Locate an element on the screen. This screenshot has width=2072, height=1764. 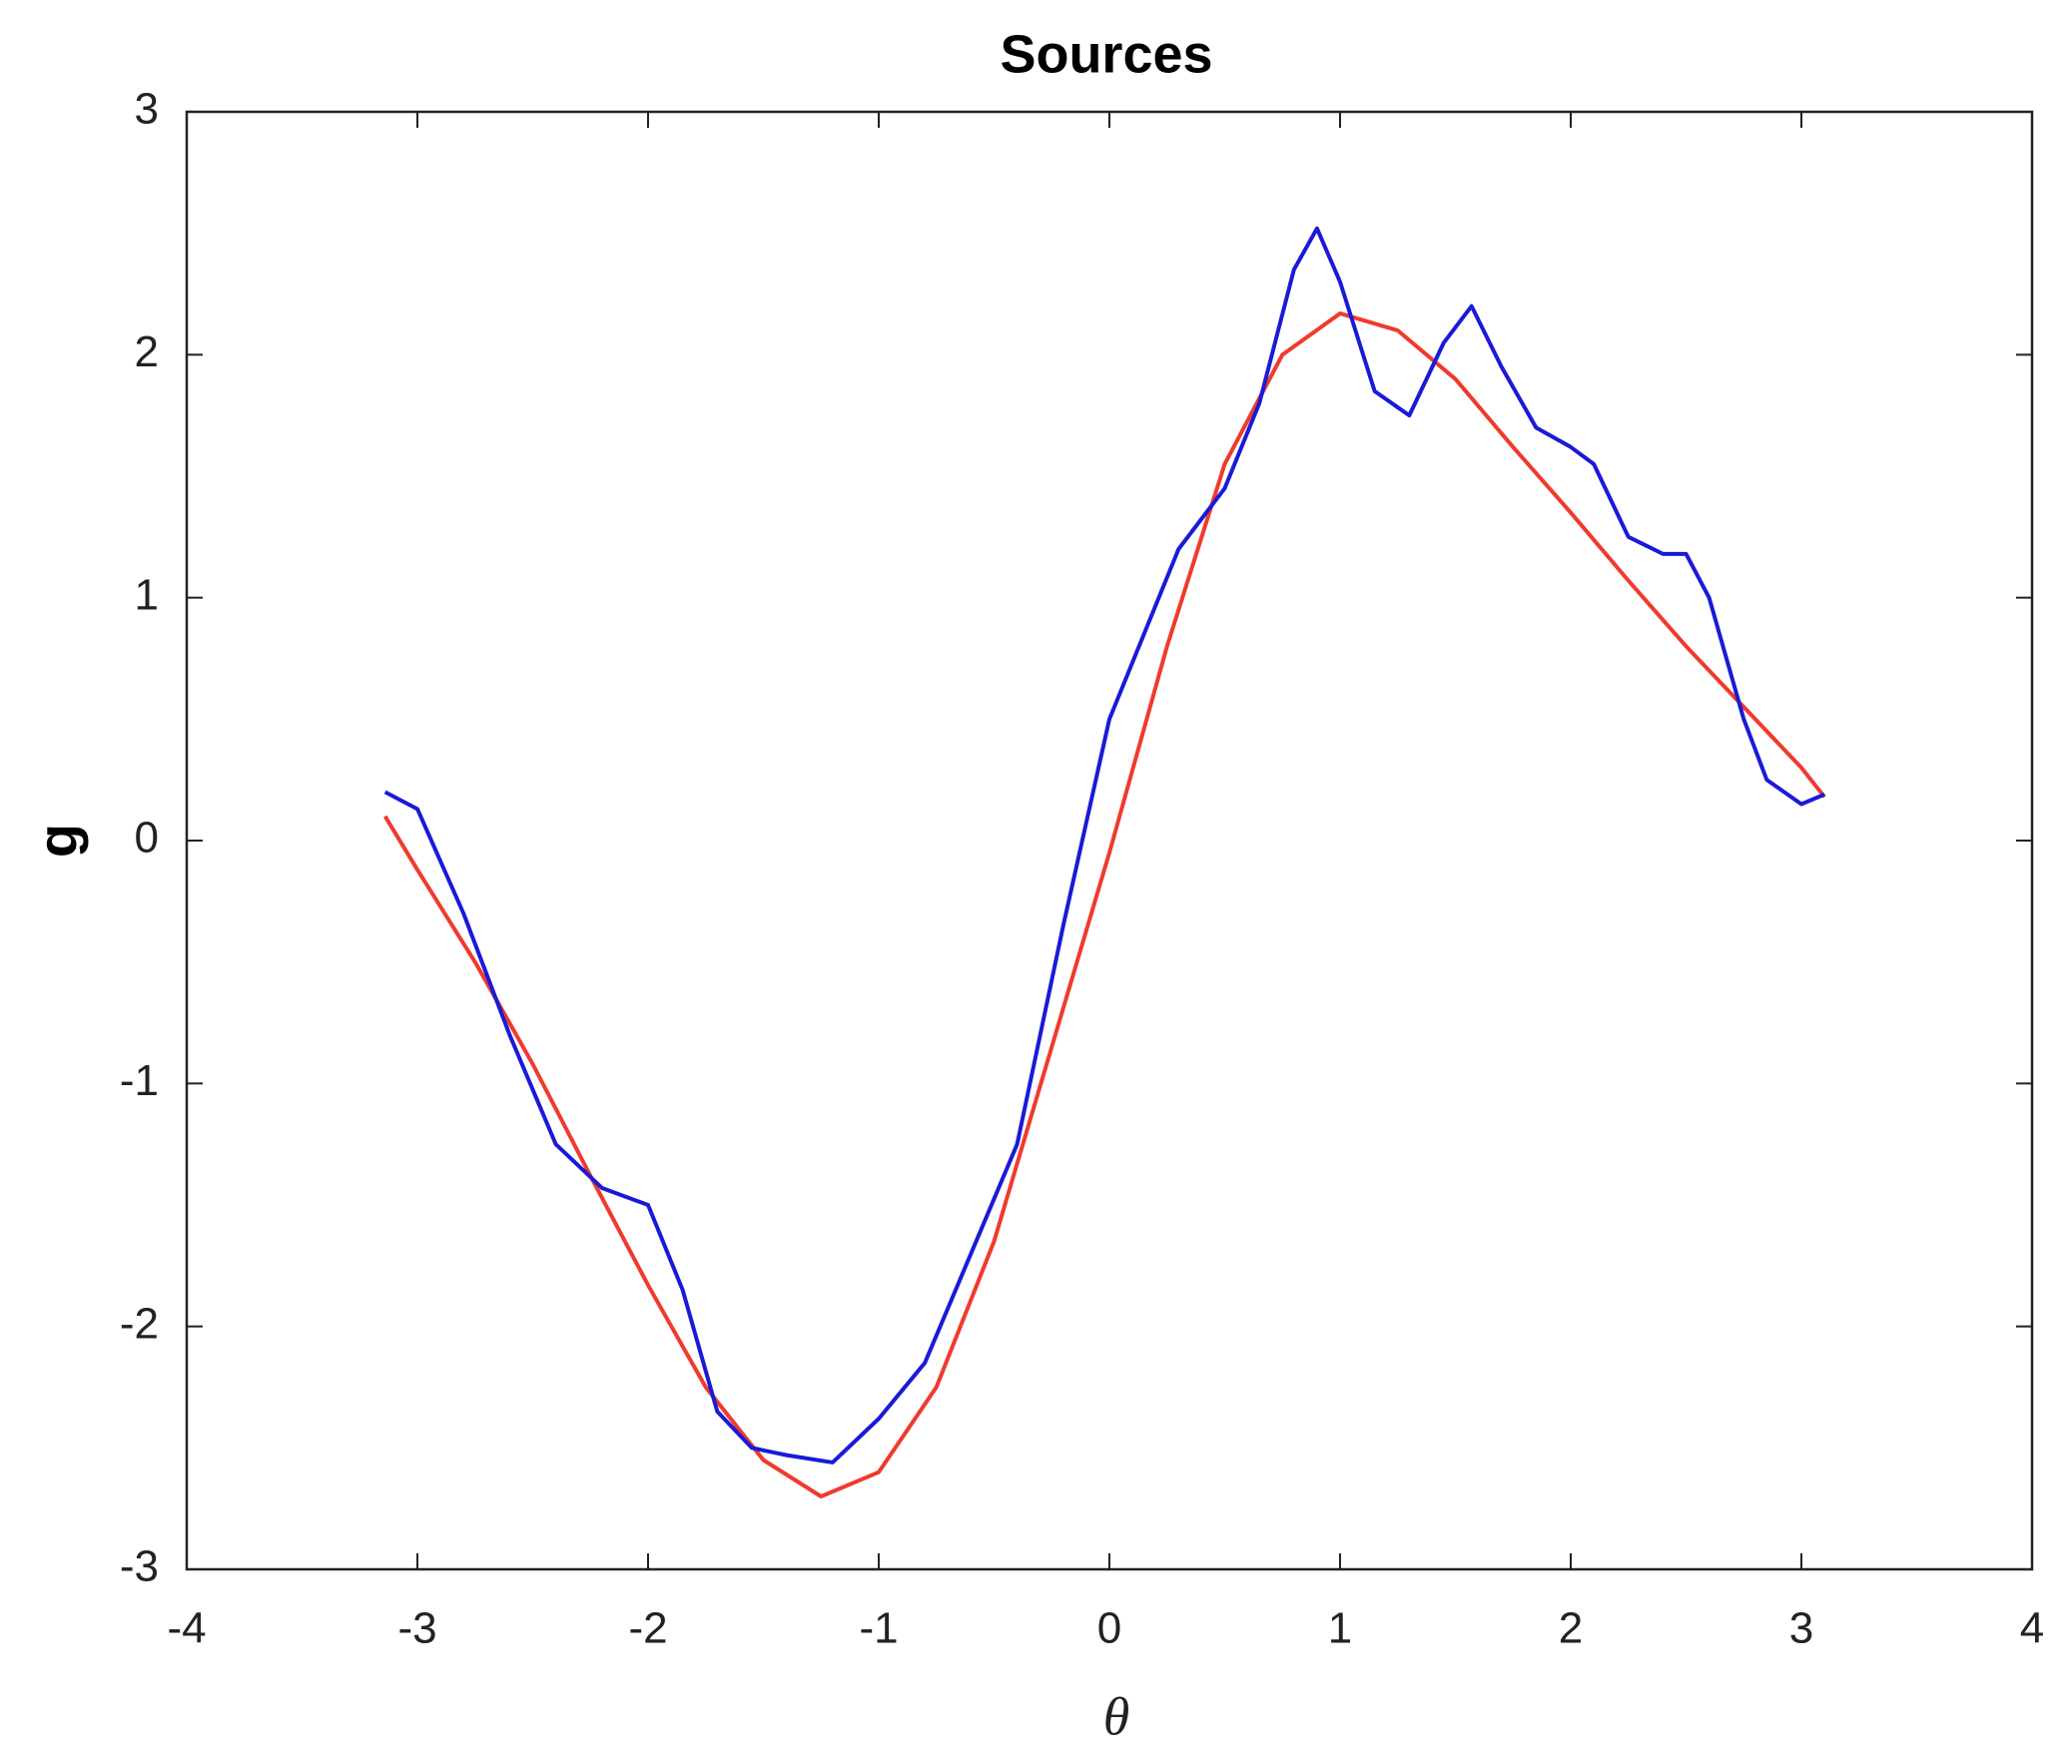
x-tick-label: -3 is located at coordinates (417, 1628).